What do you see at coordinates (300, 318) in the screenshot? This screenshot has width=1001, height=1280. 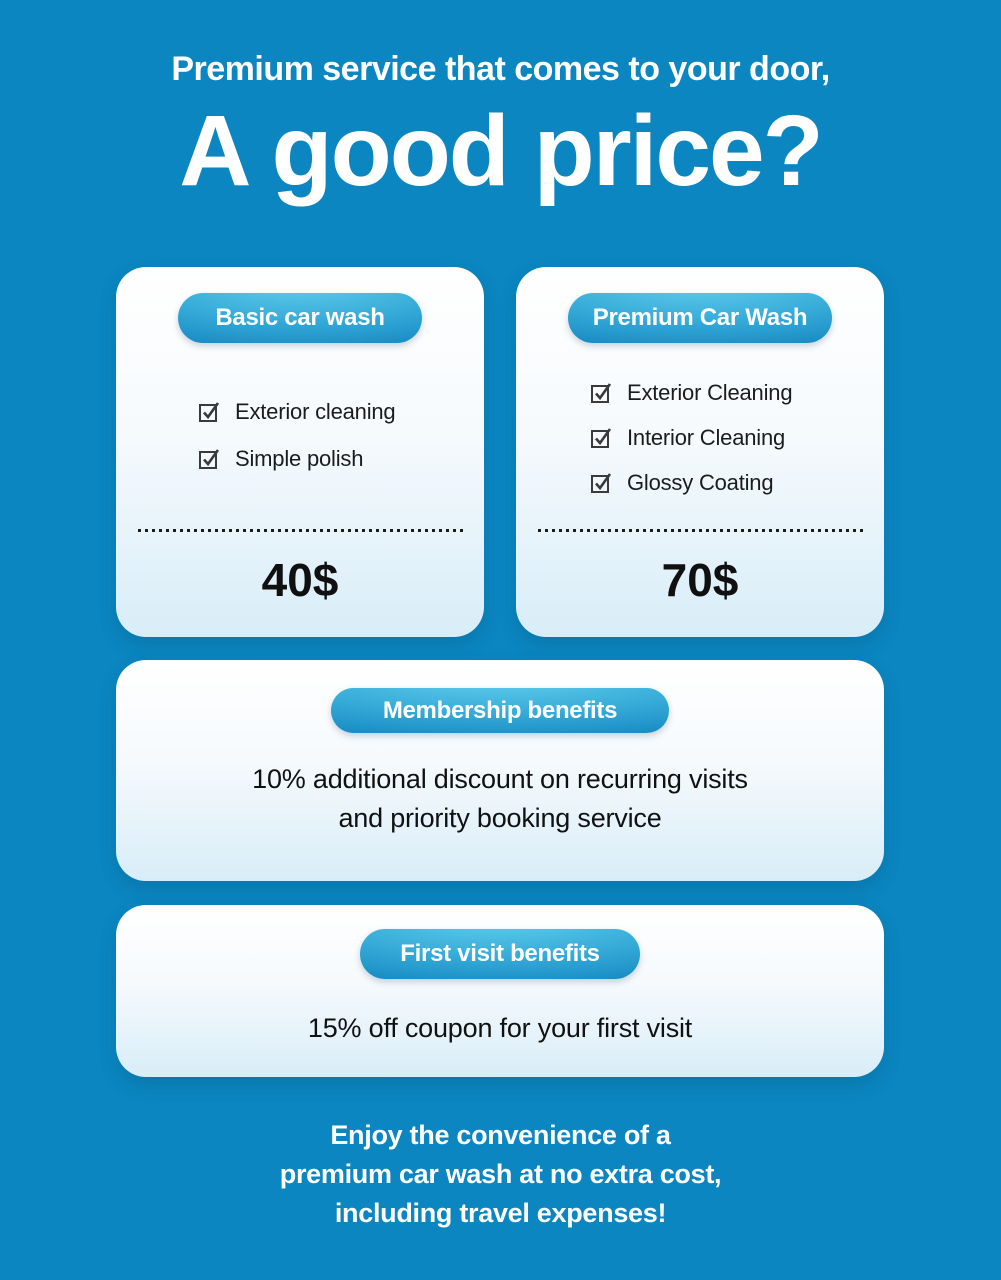 I see `basic-plan-badge: Basic car wash` at bounding box center [300, 318].